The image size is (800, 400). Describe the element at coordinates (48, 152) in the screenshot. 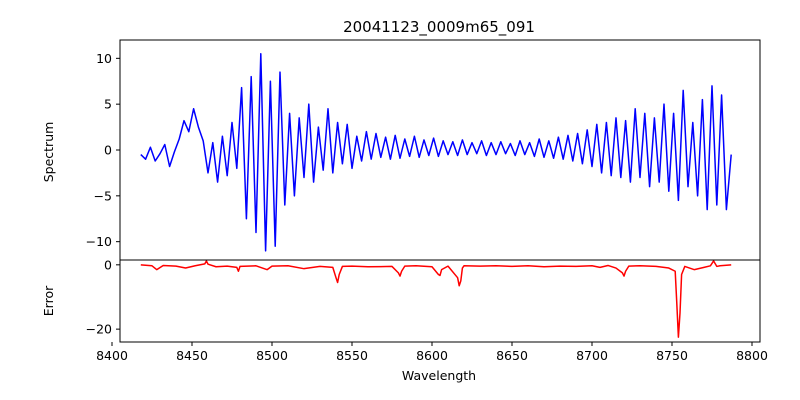

I see `spectrum-axis-label: Spectrum` at that location.